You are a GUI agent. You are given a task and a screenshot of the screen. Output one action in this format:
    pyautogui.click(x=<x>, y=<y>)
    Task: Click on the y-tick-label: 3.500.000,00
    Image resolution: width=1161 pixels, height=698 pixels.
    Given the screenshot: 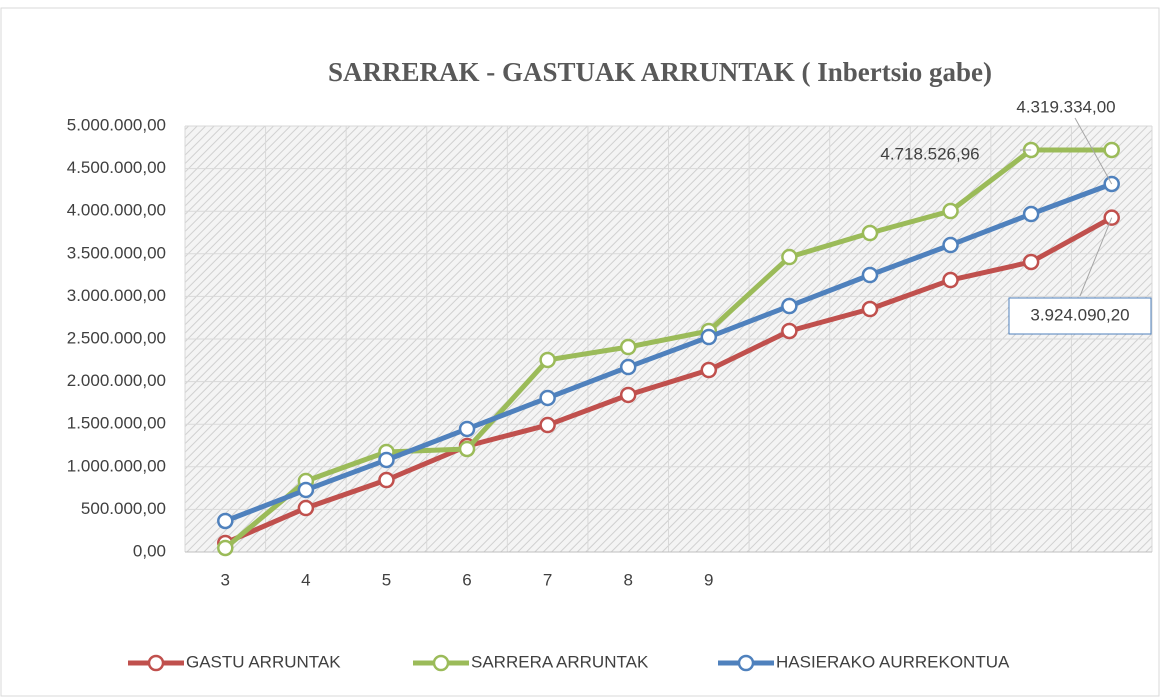 What is the action you would take?
    pyautogui.click(x=116, y=252)
    